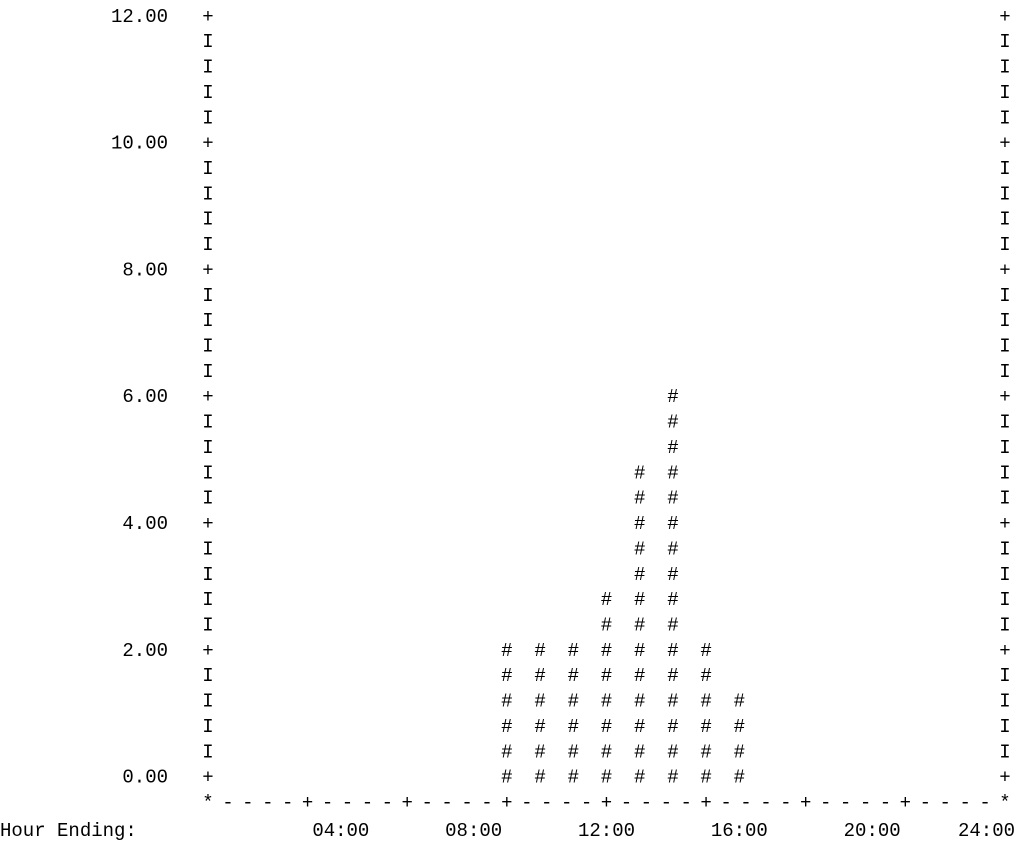 This screenshot has height=859, width=1017. What do you see at coordinates (872, 831) in the screenshot?
I see `x-tick-label: 20:00` at bounding box center [872, 831].